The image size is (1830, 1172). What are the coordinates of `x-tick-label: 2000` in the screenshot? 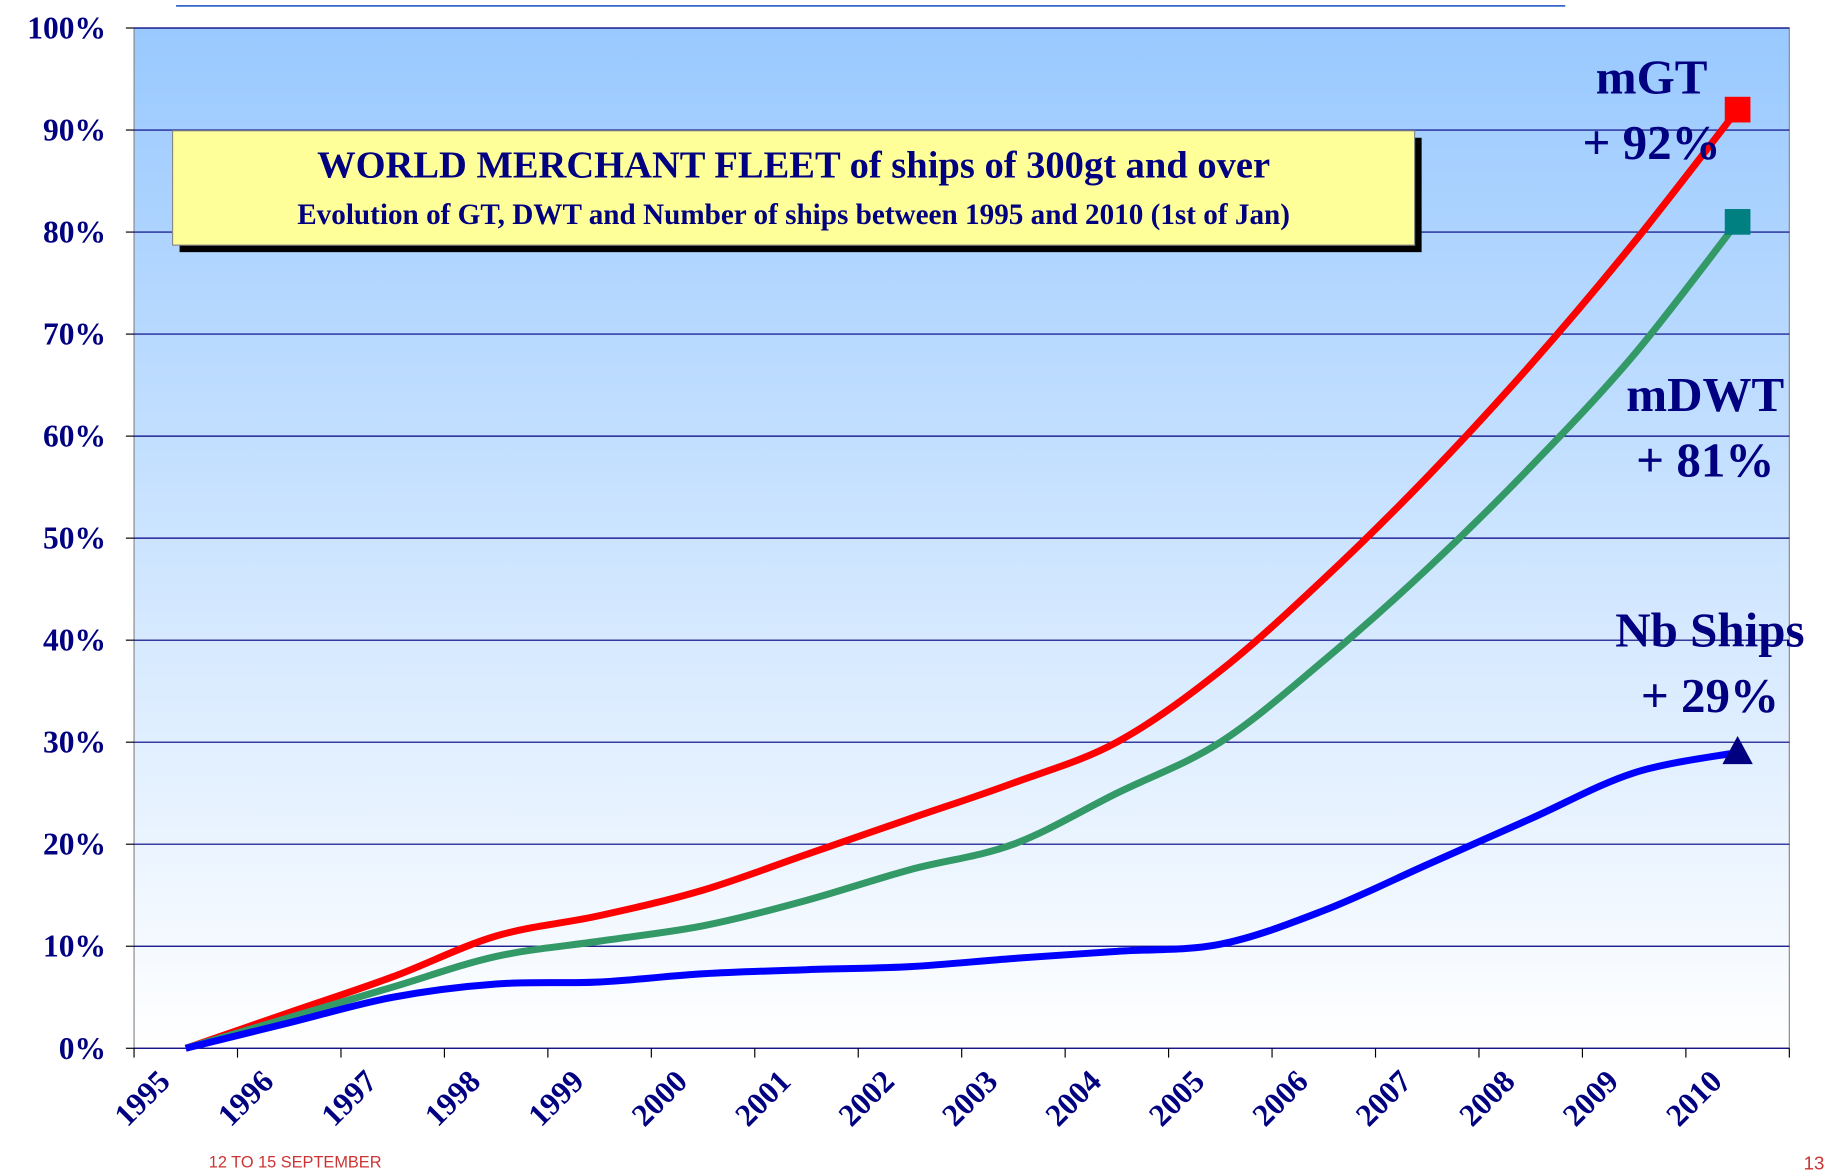 It's located at (659, 1097).